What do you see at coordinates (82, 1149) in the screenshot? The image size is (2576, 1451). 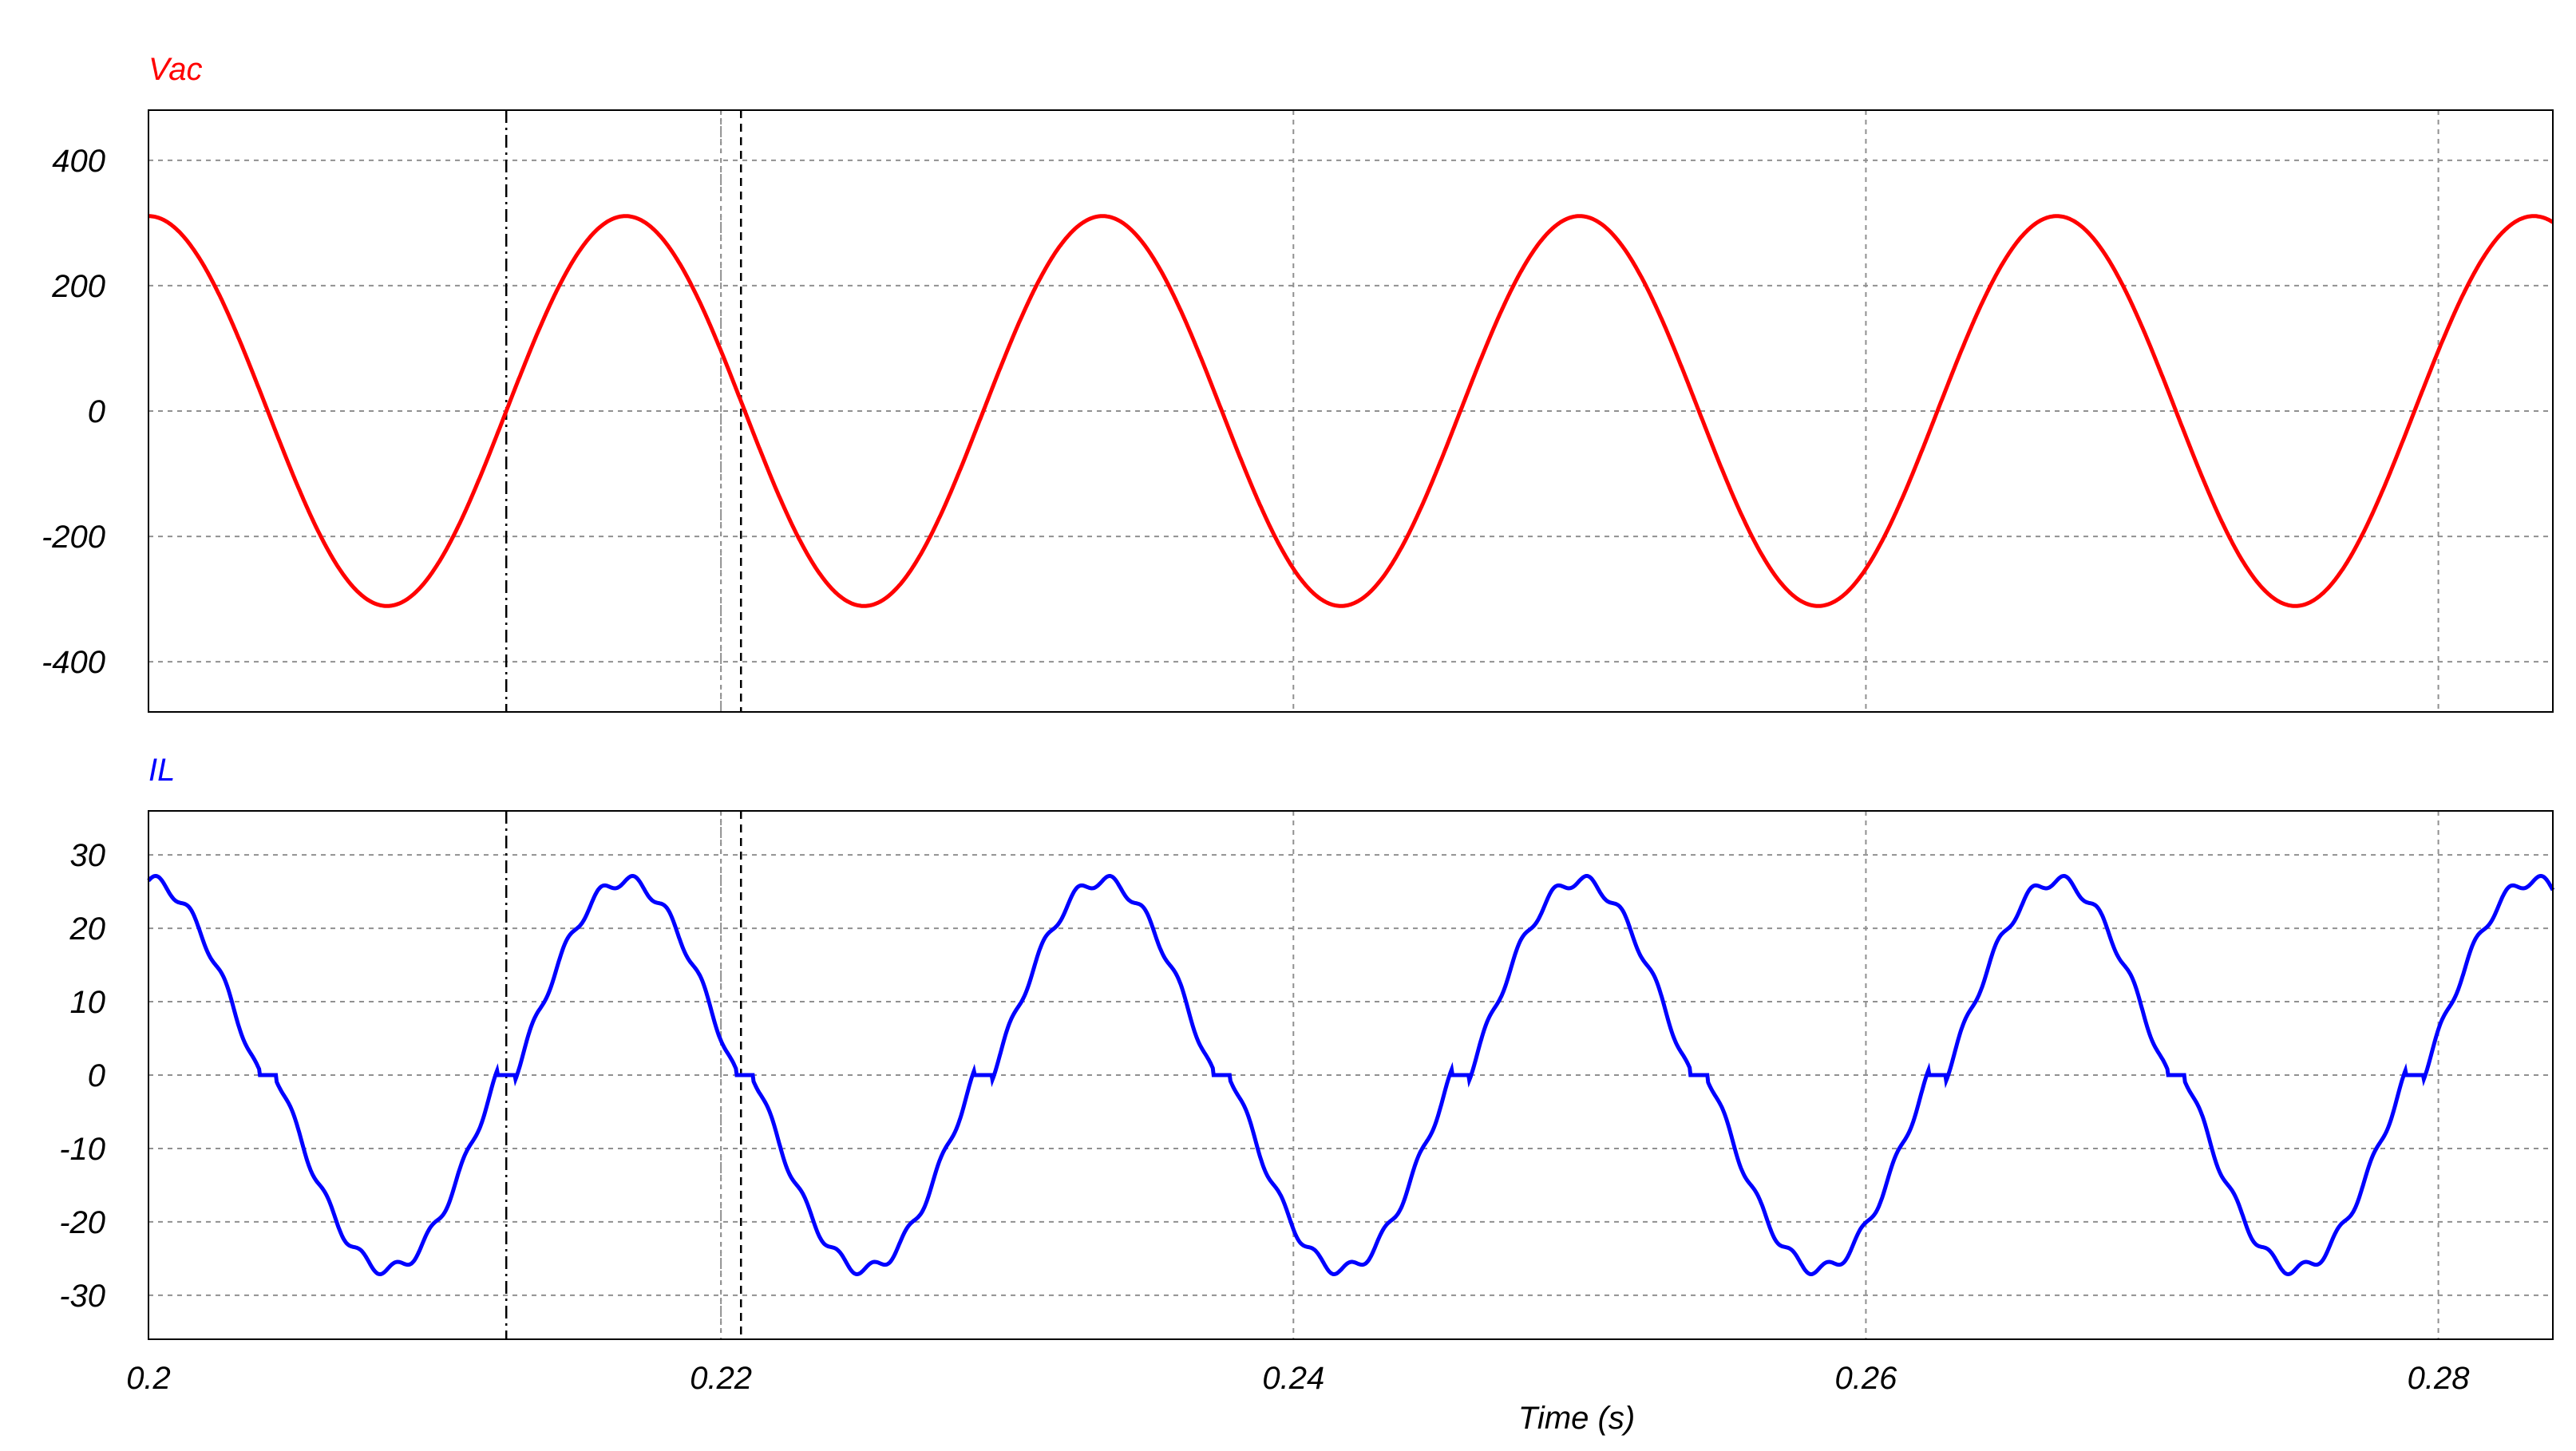 I see `il-ytick-4: -10` at bounding box center [82, 1149].